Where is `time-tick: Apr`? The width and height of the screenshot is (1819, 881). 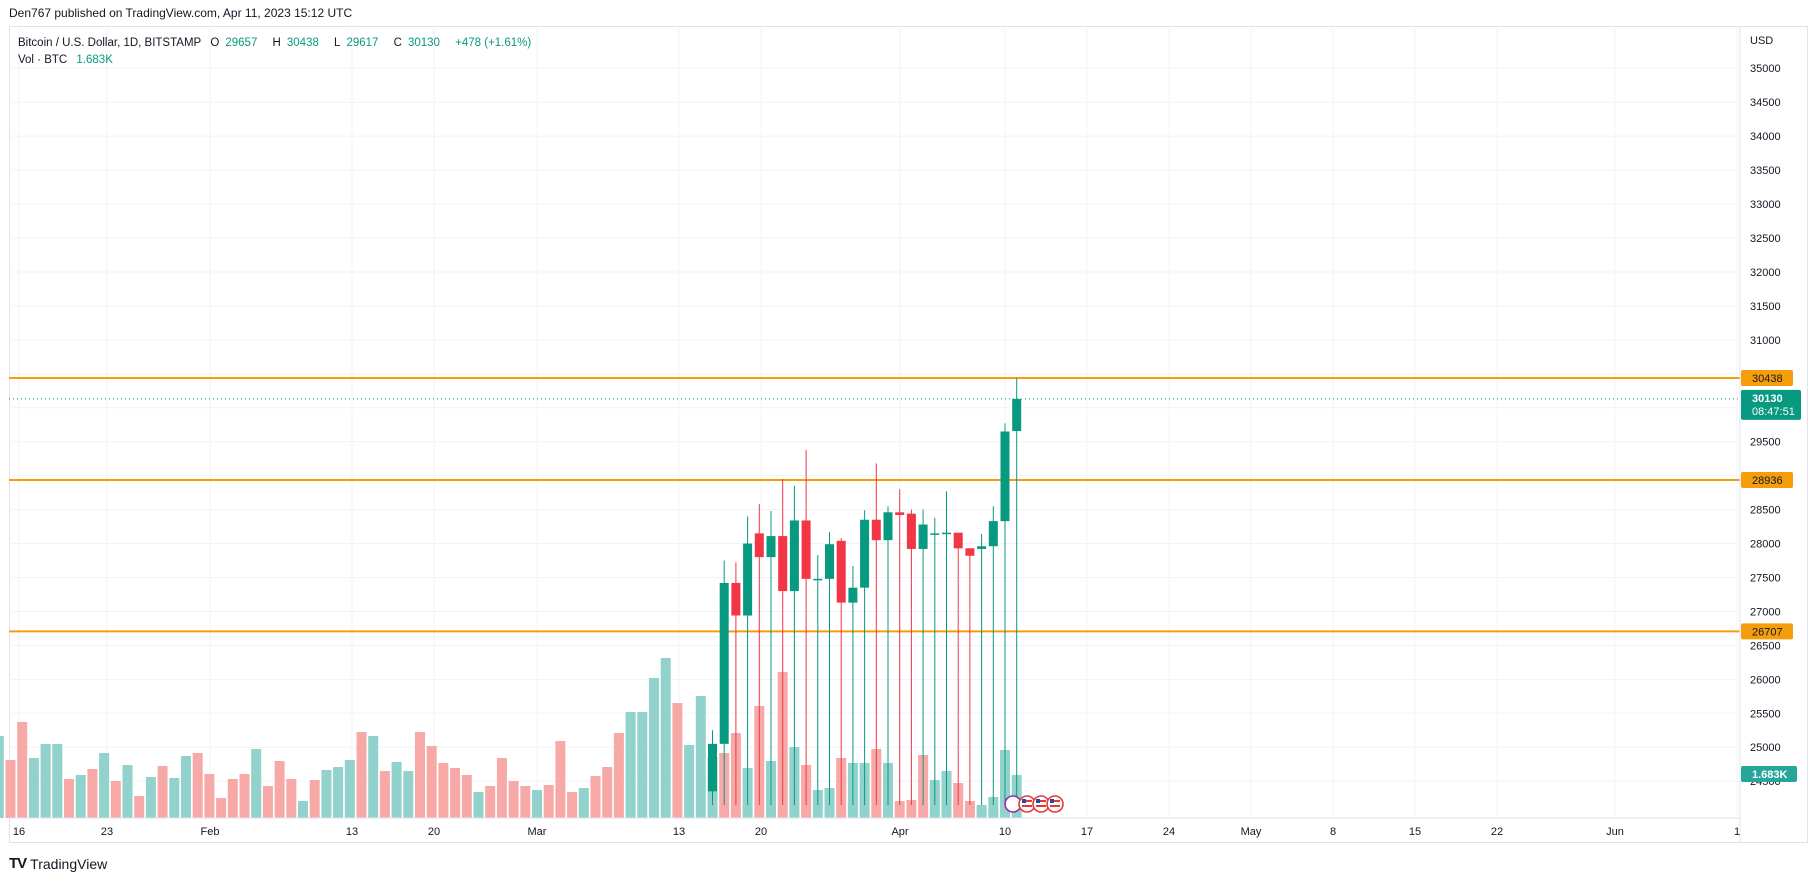
time-tick: Apr is located at coordinates (899, 832).